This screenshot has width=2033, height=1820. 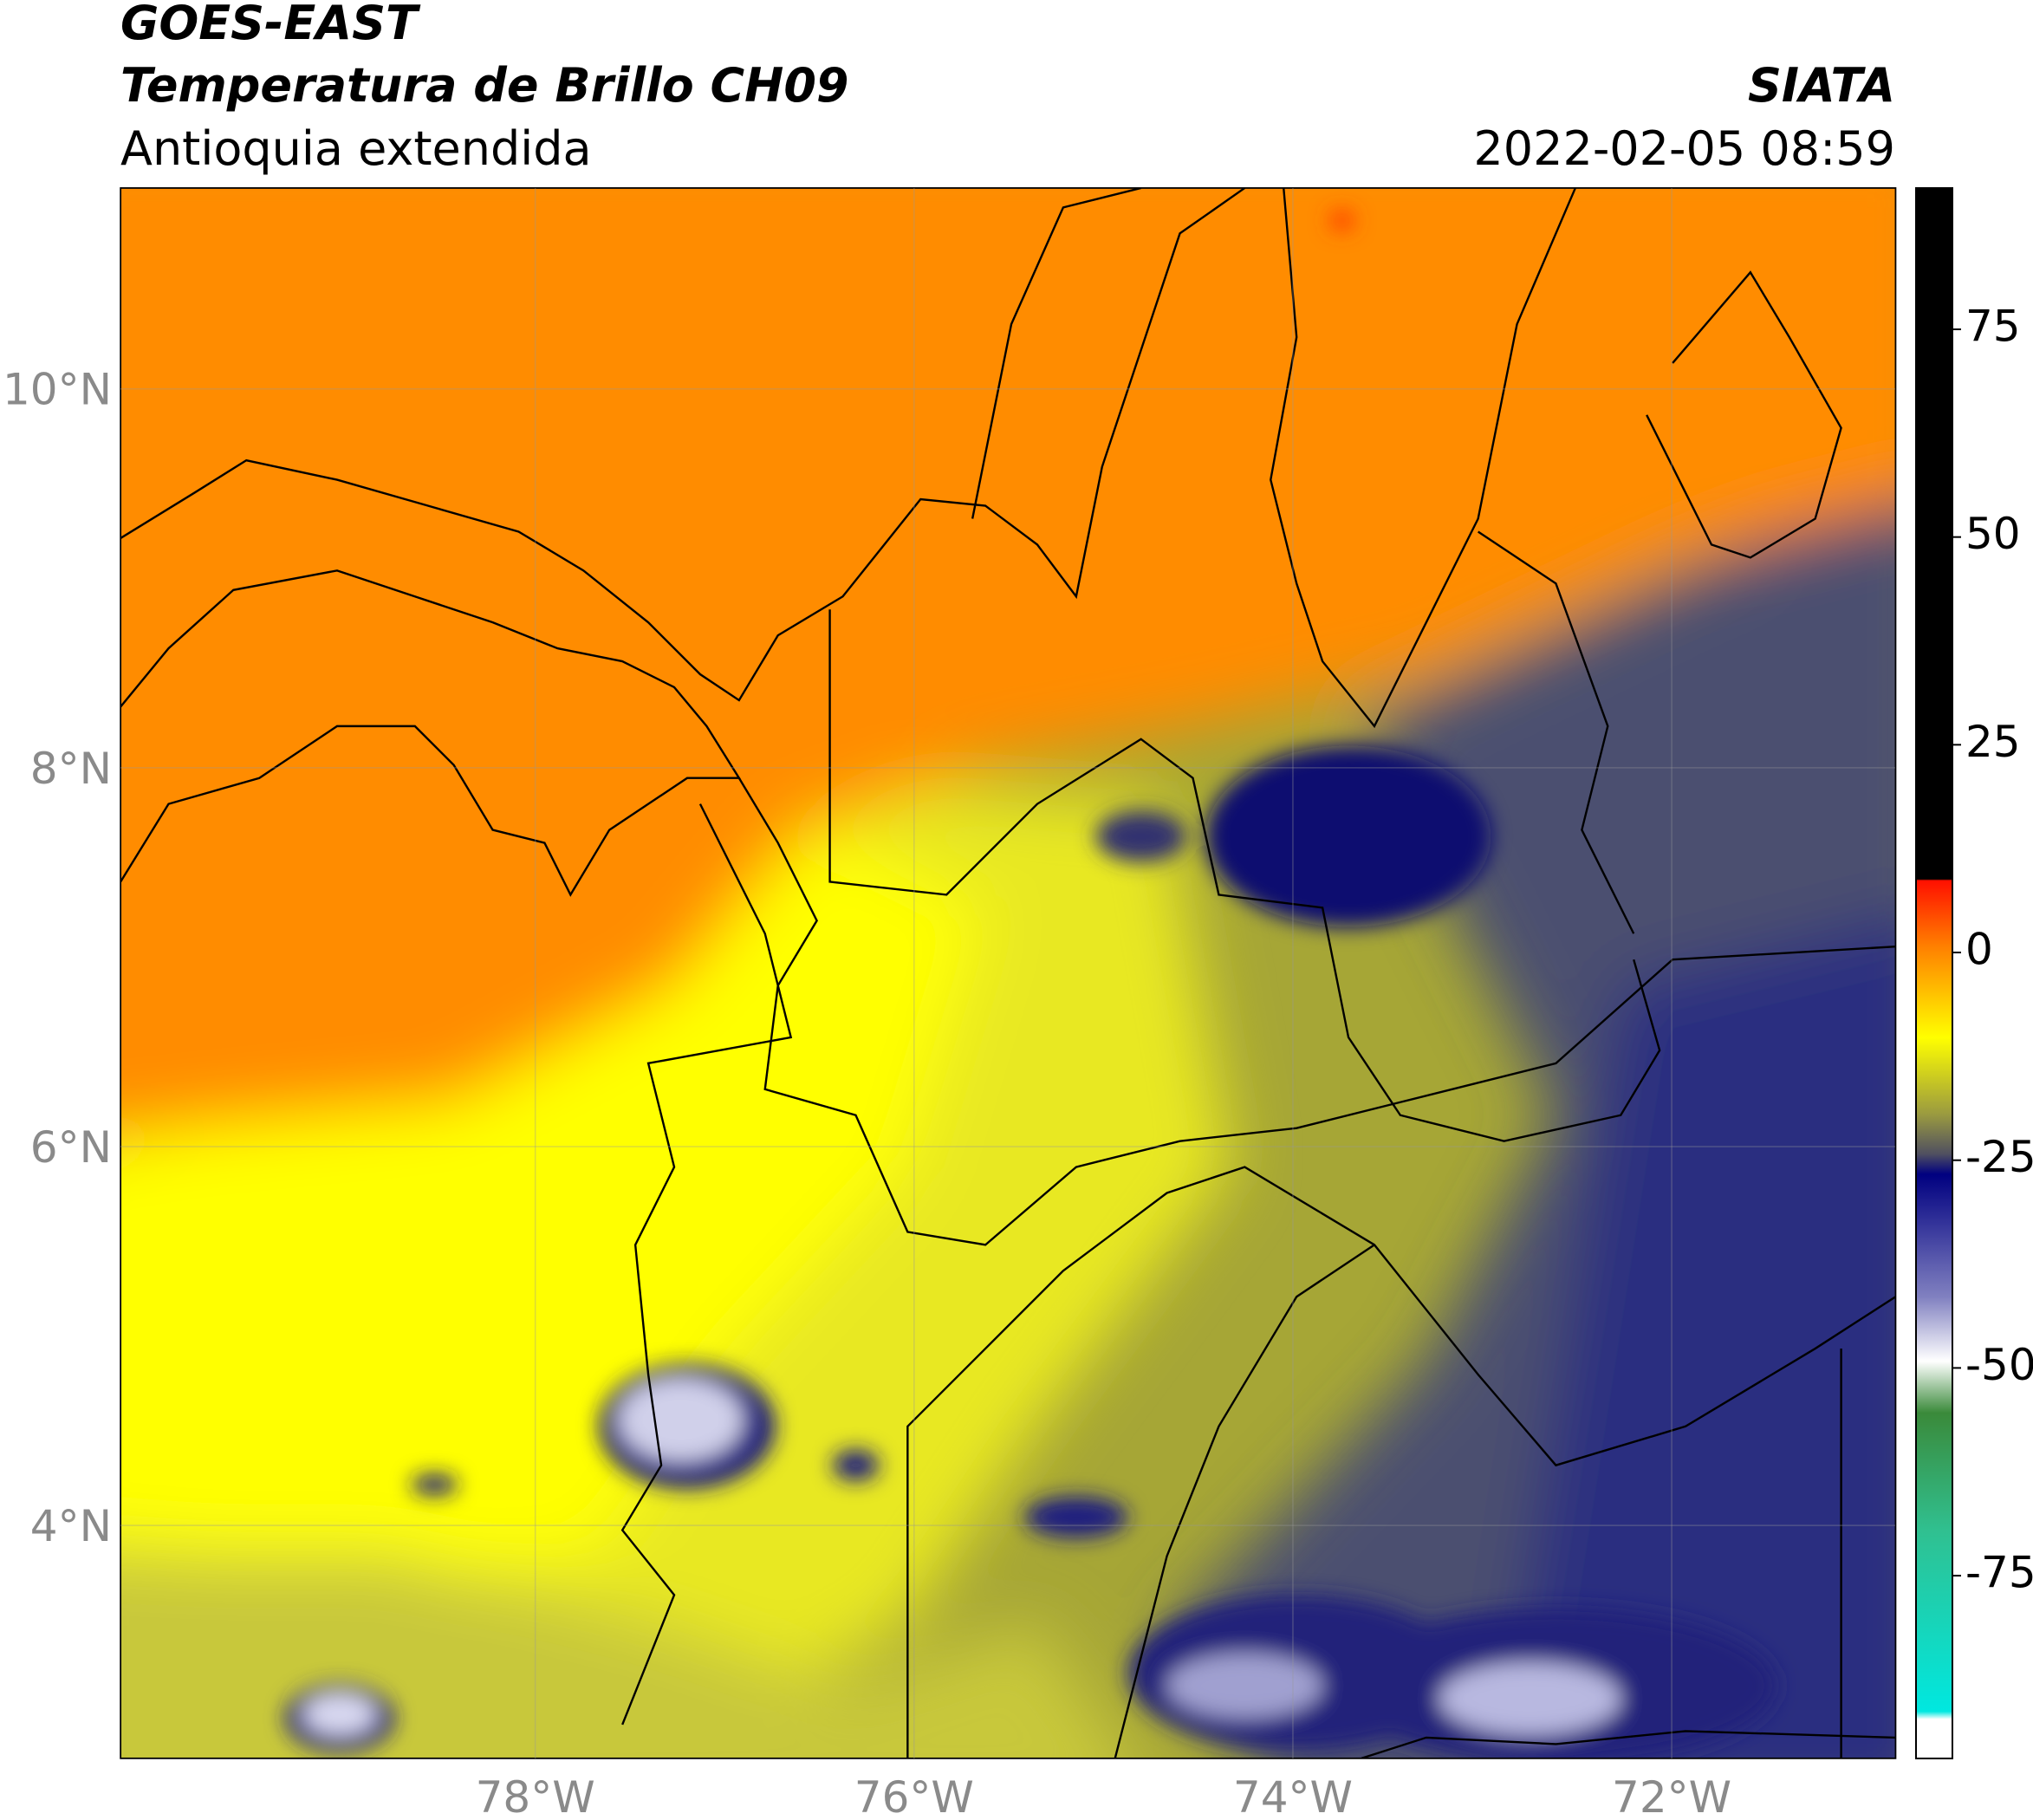 What do you see at coordinates (58, 390) in the screenshot?
I see `lat-tick-label: 10°N` at bounding box center [58, 390].